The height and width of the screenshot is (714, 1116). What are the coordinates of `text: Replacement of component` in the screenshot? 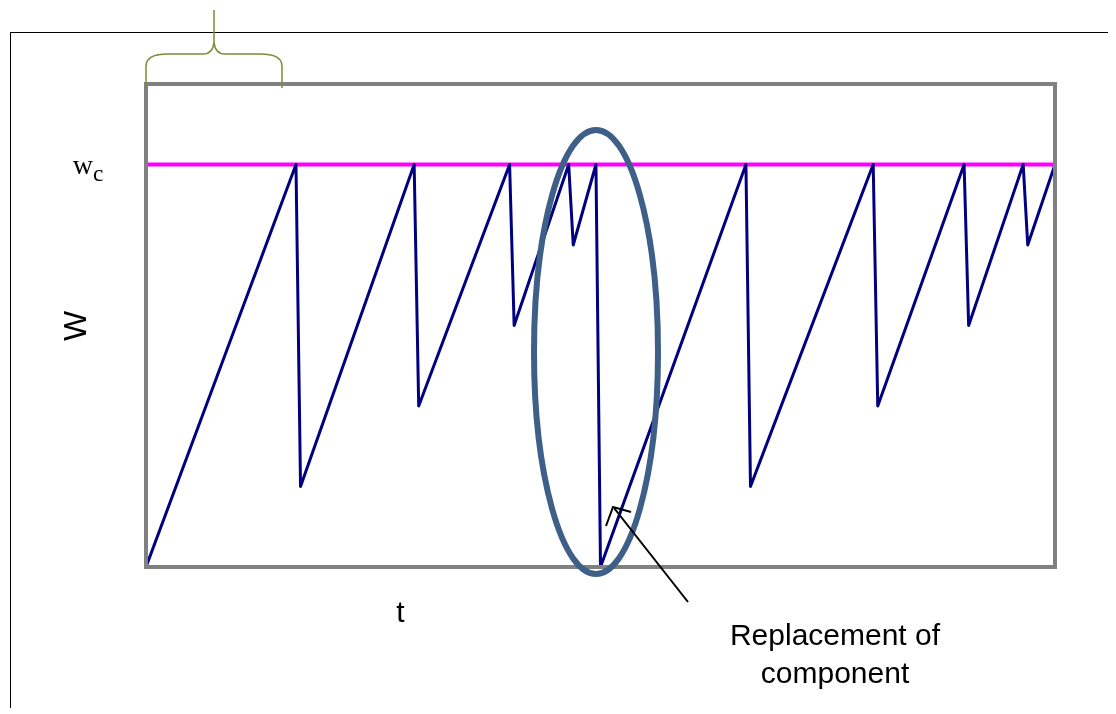 It's located at (835, 654).